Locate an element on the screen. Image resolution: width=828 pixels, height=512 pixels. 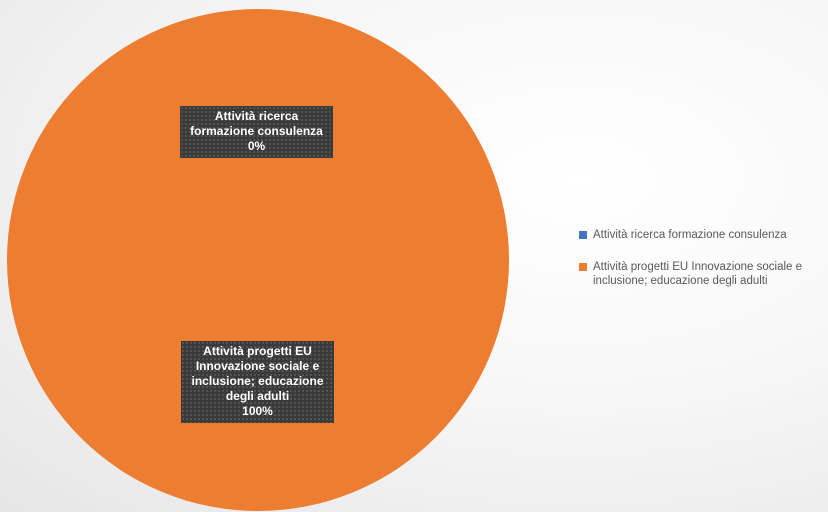
data-label-line: formazione consulenza is located at coordinates (256, 131).